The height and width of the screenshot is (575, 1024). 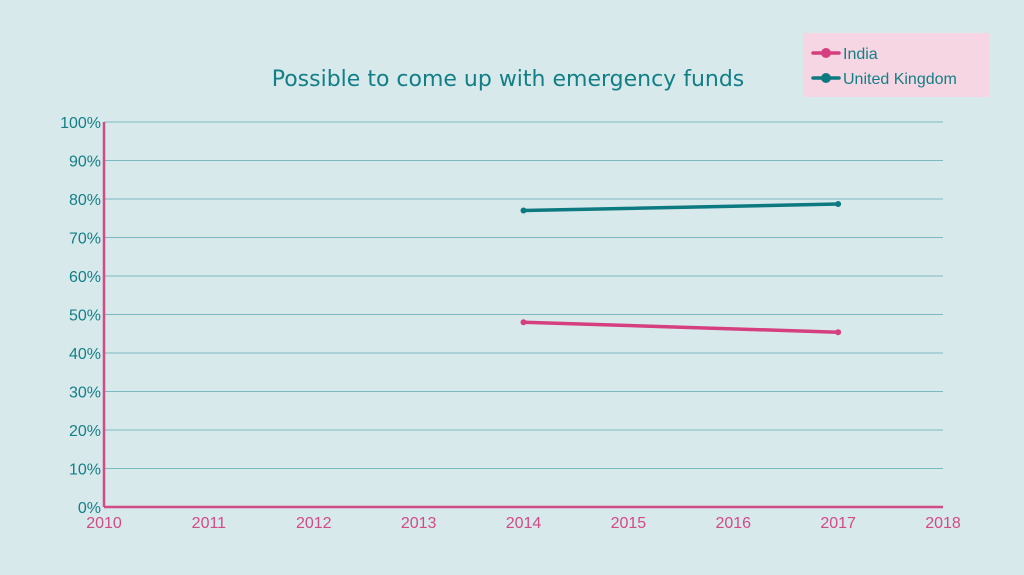 I want to click on legend: India United Kingdom, so click(x=896, y=65).